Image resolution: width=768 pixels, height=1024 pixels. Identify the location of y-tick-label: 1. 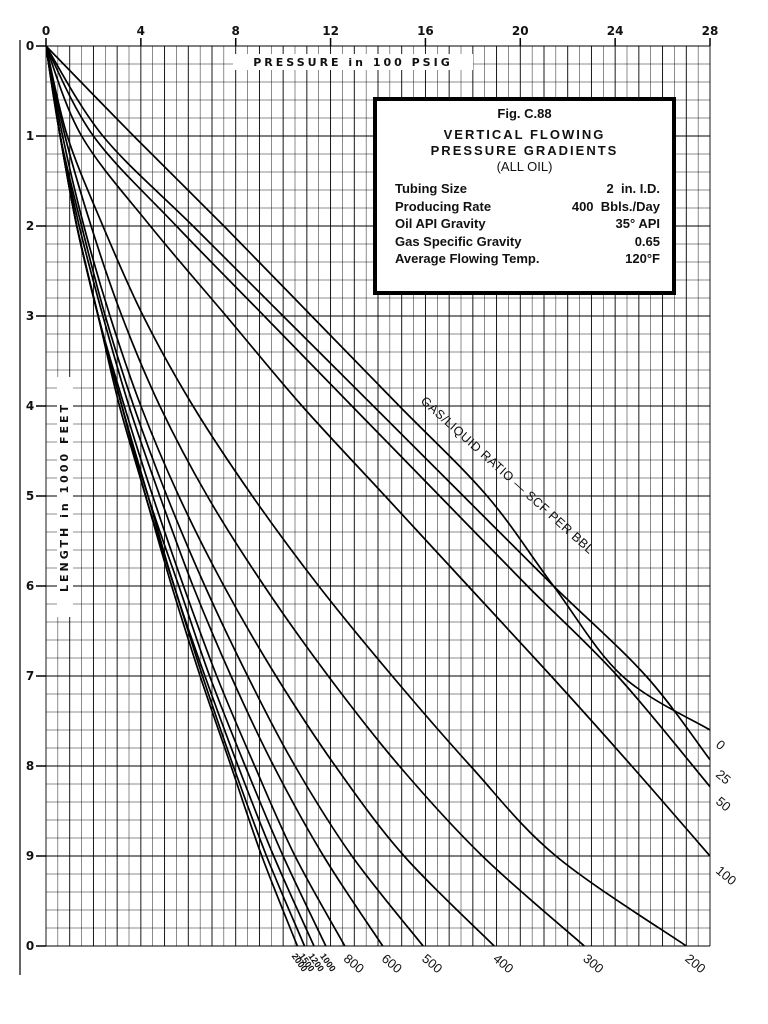
(30, 136).